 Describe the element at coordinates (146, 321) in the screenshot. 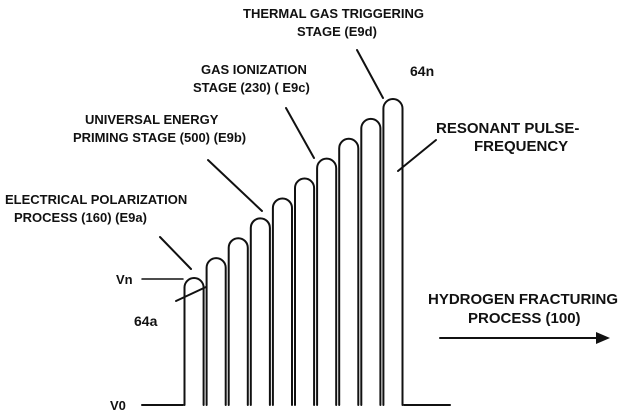

I see `pulse-first-label: 64a` at that location.